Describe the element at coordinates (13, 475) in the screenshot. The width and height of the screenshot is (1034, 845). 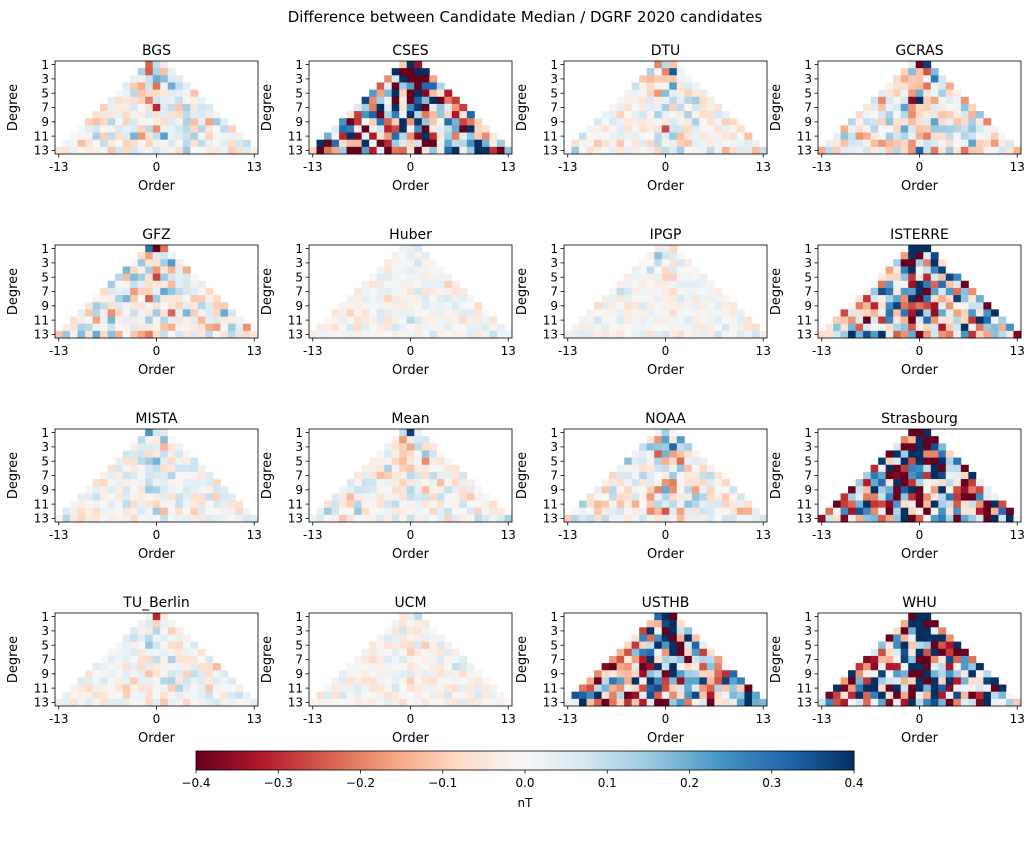
I see `y-axis-label: Degree` at that location.